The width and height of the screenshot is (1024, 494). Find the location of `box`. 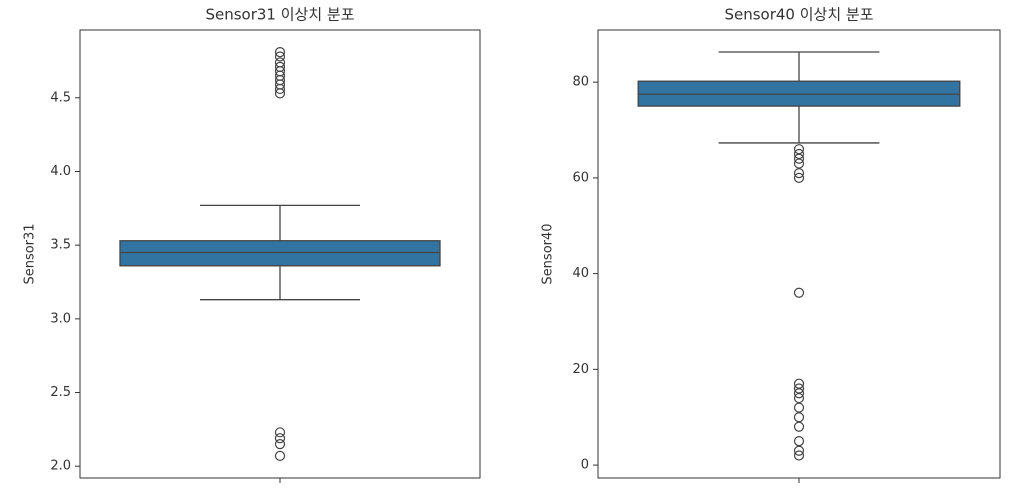

box is located at coordinates (280, 253).